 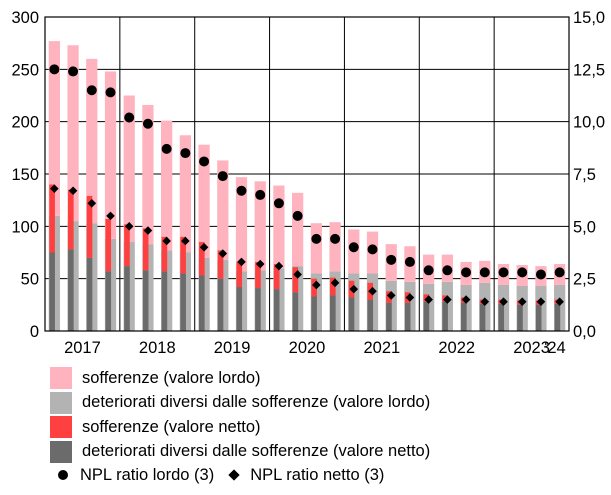 I want to click on legend-label-ratio-net: NPL ratio netto (3), so click(x=317, y=474).